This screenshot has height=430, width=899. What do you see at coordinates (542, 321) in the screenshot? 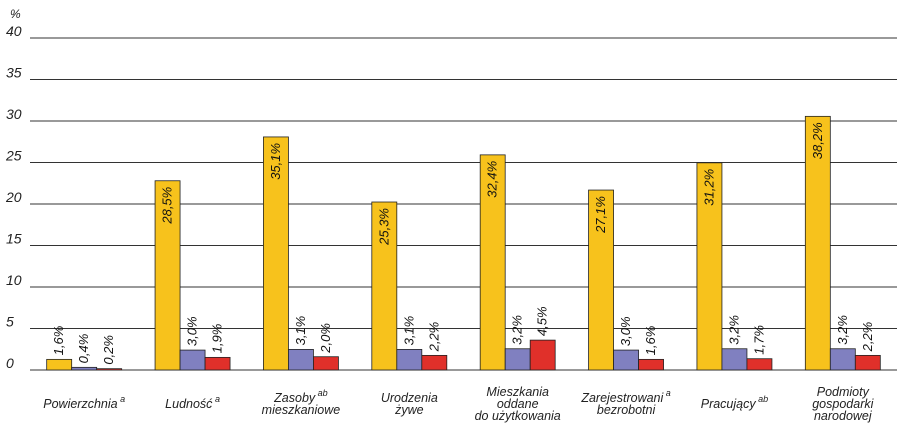
I see `data-label: 4,5%` at bounding box center [542, 321].